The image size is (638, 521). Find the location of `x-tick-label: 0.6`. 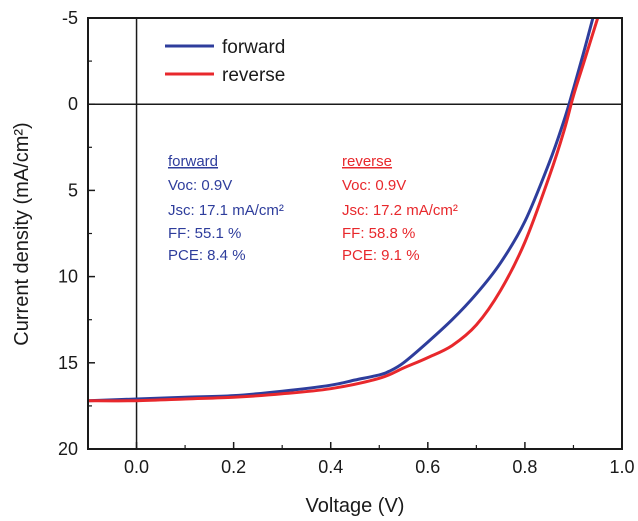

x-tick-label: 0.6 is located at coordinates (427, 467).